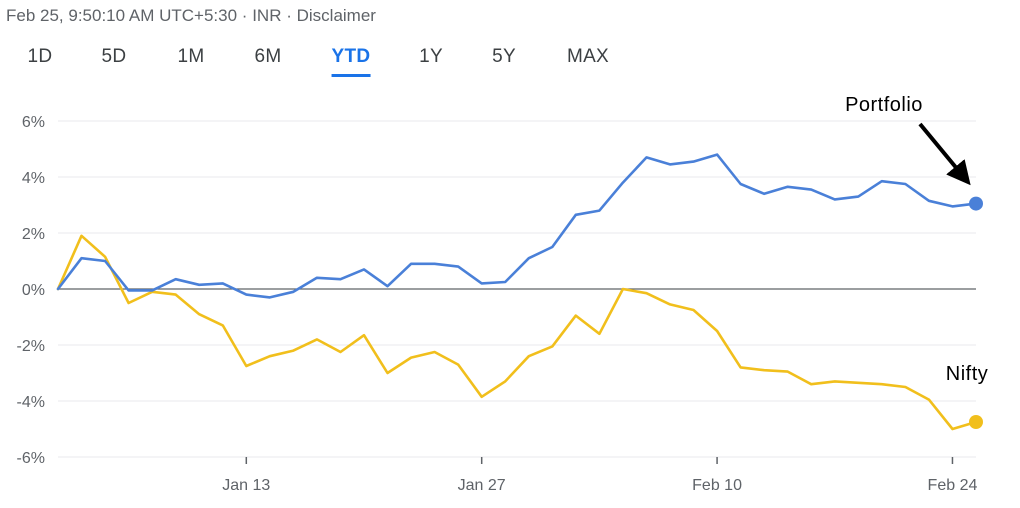 The height and width of the screenshot is (508, 1020). What do you see at coordinates (33, 178) in the screenshot?
I see `y-tick-label: 4%` at bounding box center [33, 178].